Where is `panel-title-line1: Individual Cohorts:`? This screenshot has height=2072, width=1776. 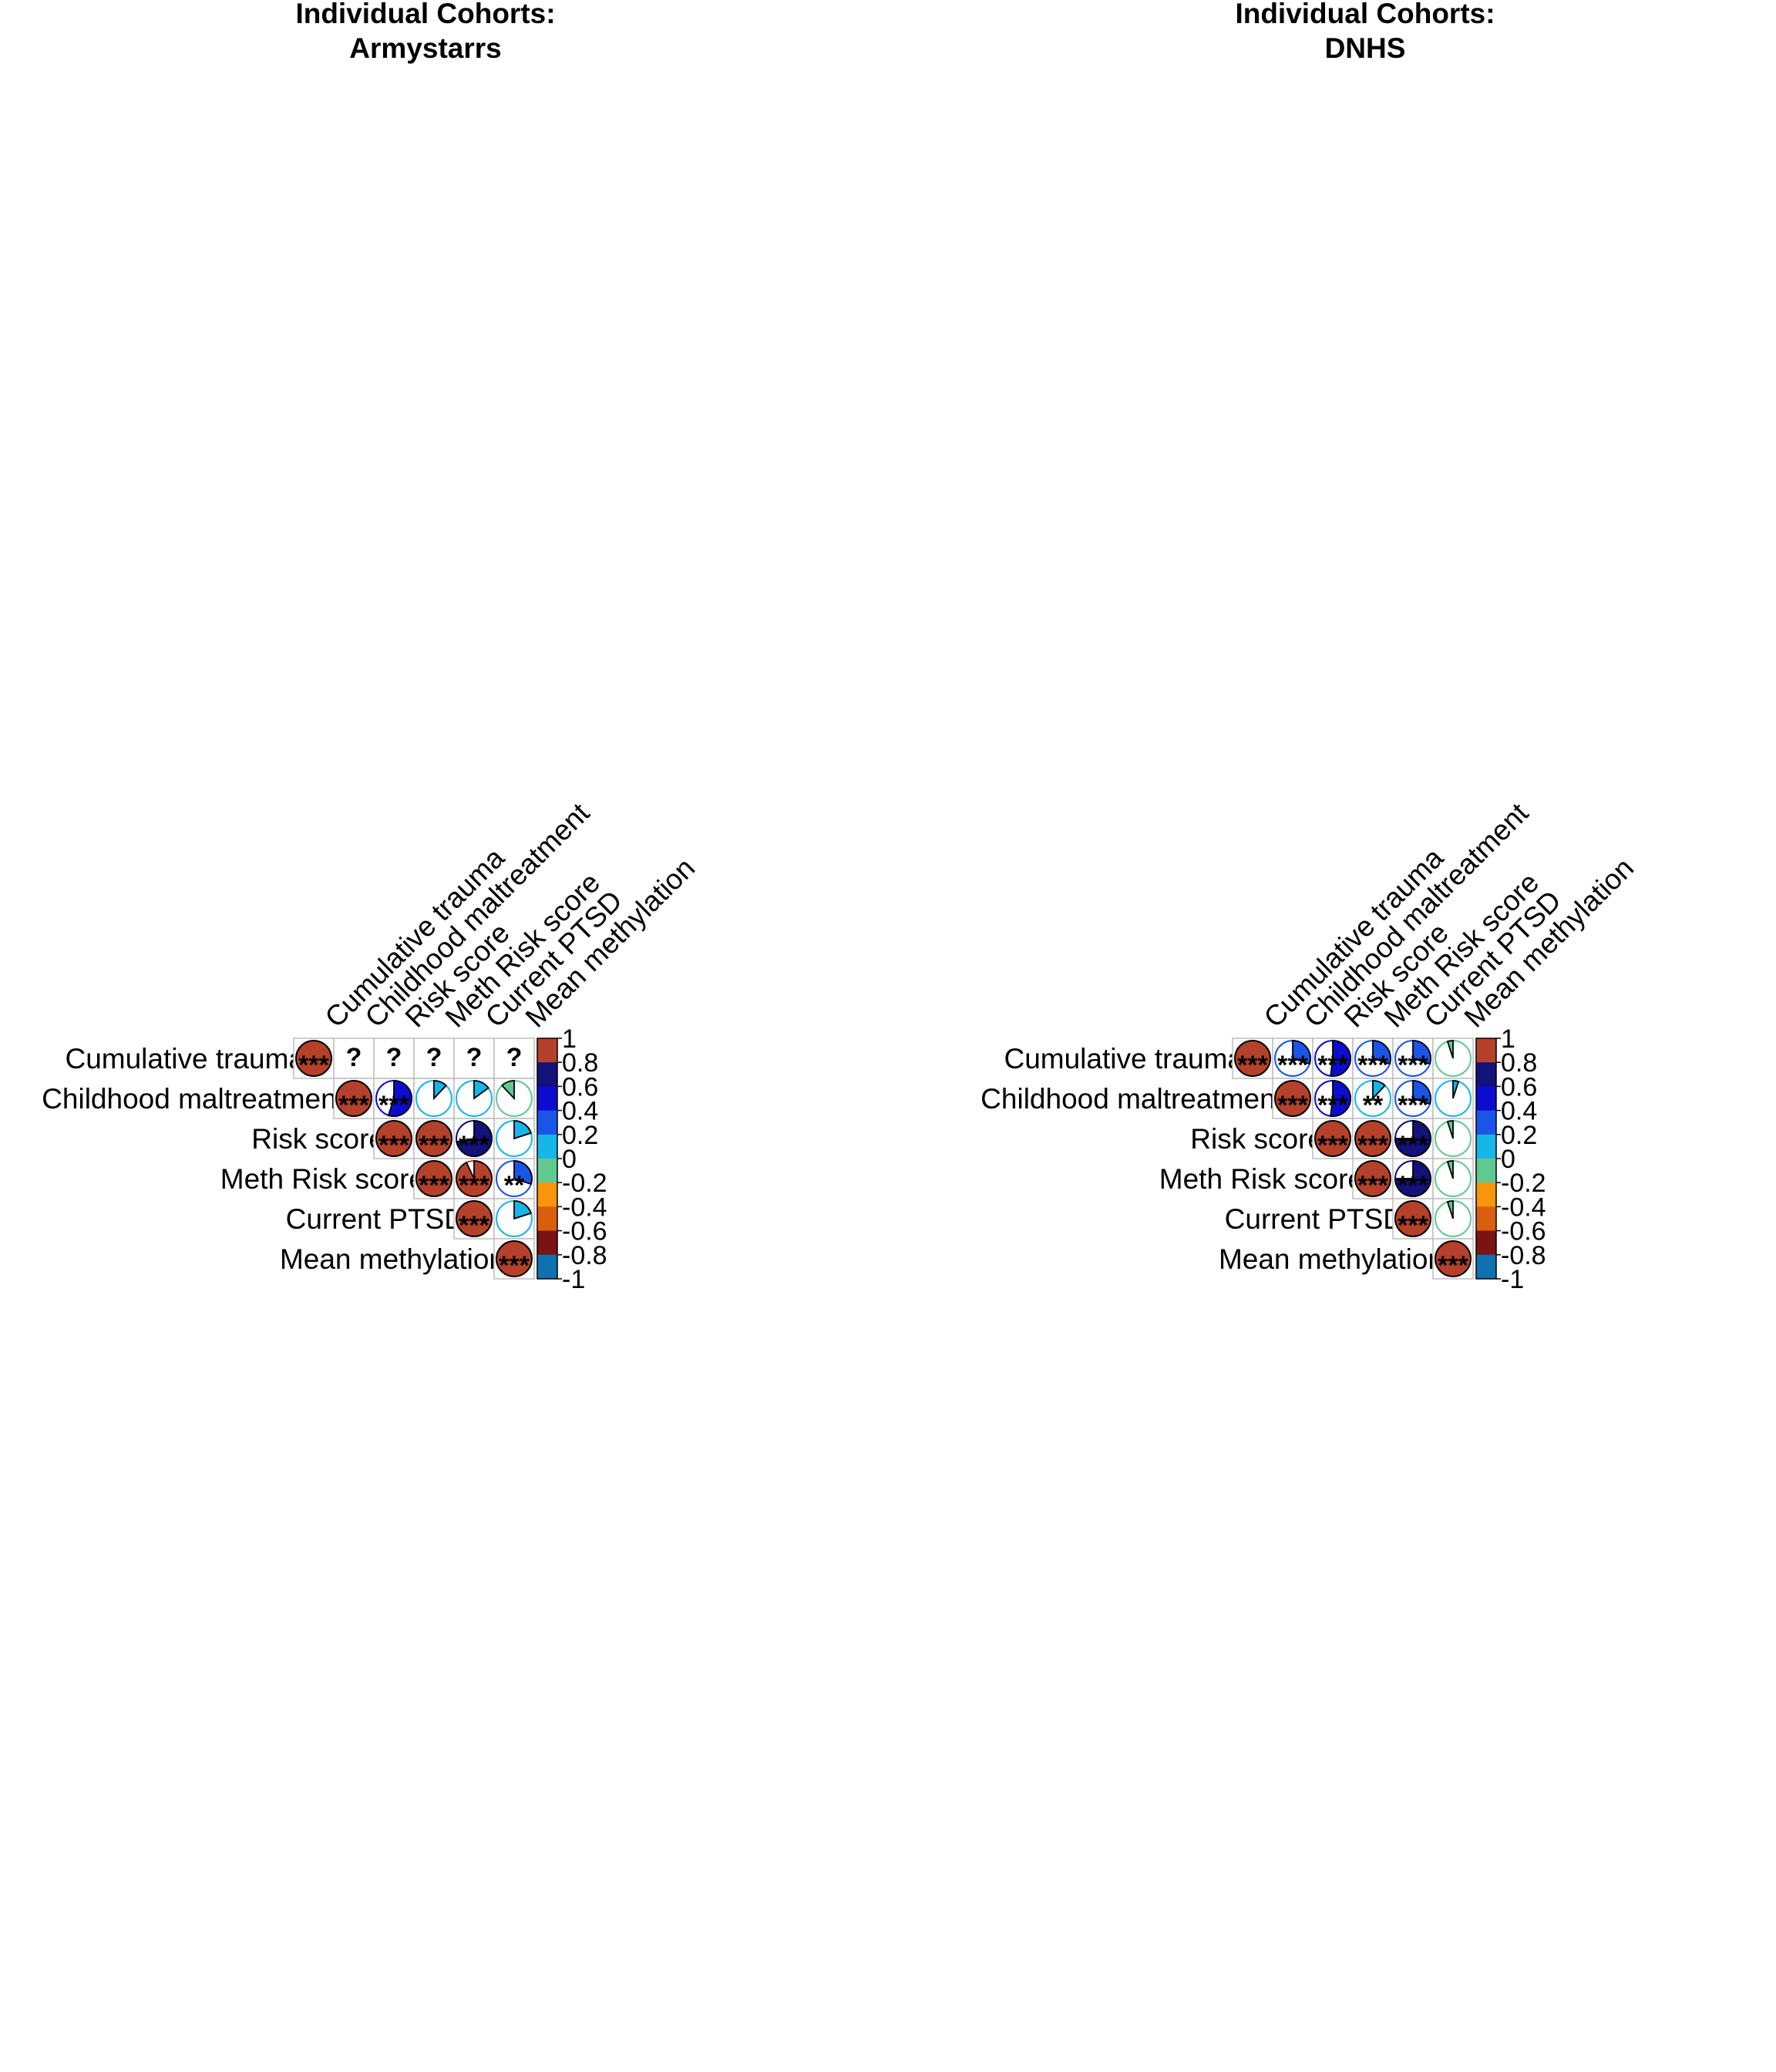
panel-title-line1: Individual Cohorts: is located at coordinates (1365, 14).